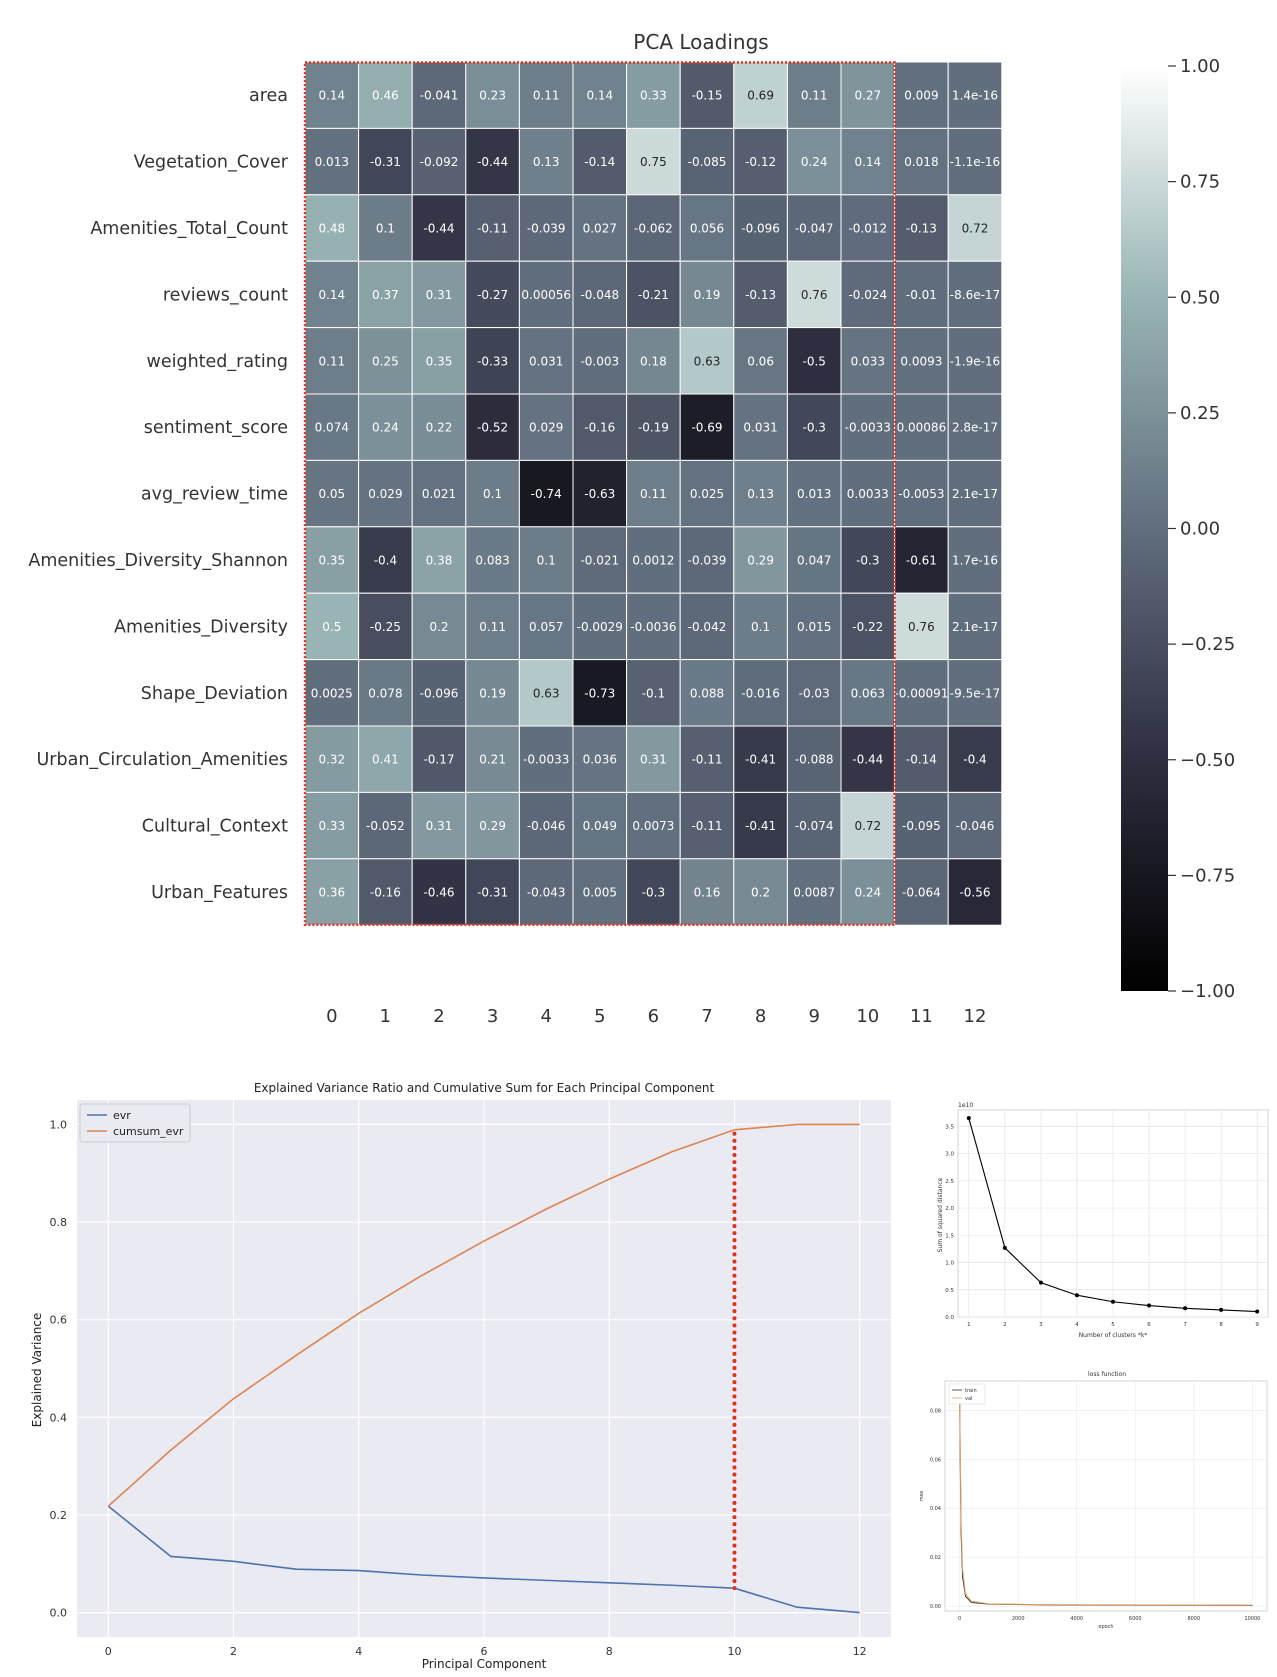 The image size is (1277, 1677). What do you see at coordinates (599, 162) in the screenshot?
I see `heatmap-cell-label: -0.14` at bounding box center [599, 162].